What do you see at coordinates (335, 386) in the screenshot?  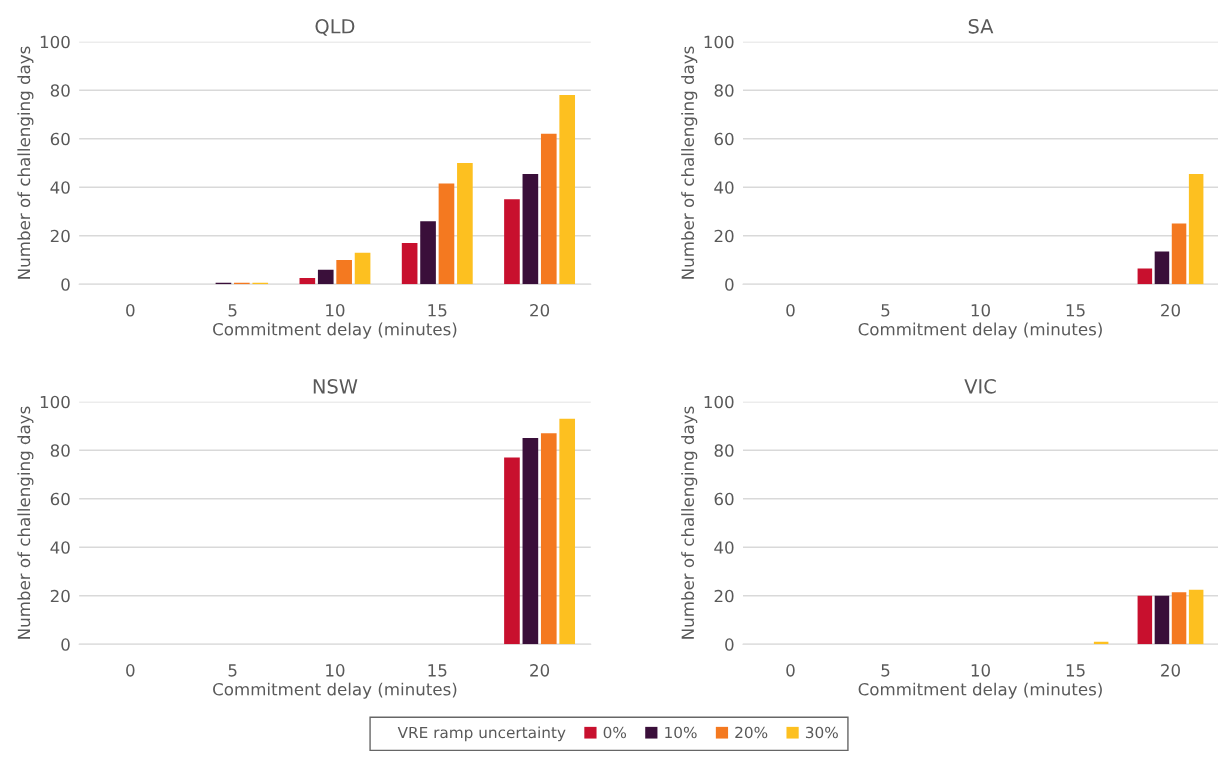 I see `chart-title: NSW` at bounding box center [335, 386].